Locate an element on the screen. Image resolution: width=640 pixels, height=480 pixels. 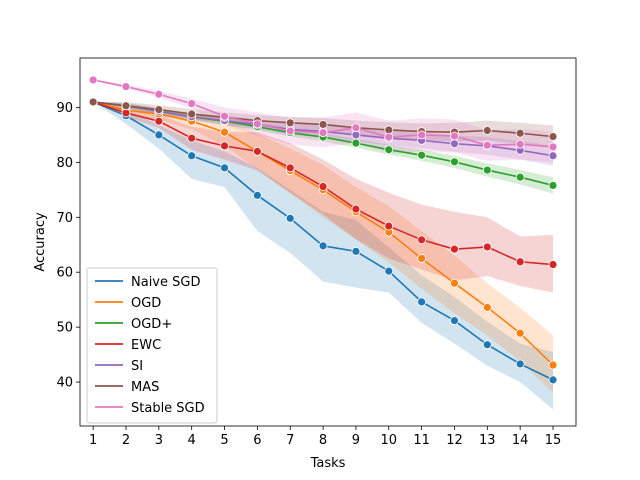
y-tick-label: 60 is located at coordinates (64, 273).